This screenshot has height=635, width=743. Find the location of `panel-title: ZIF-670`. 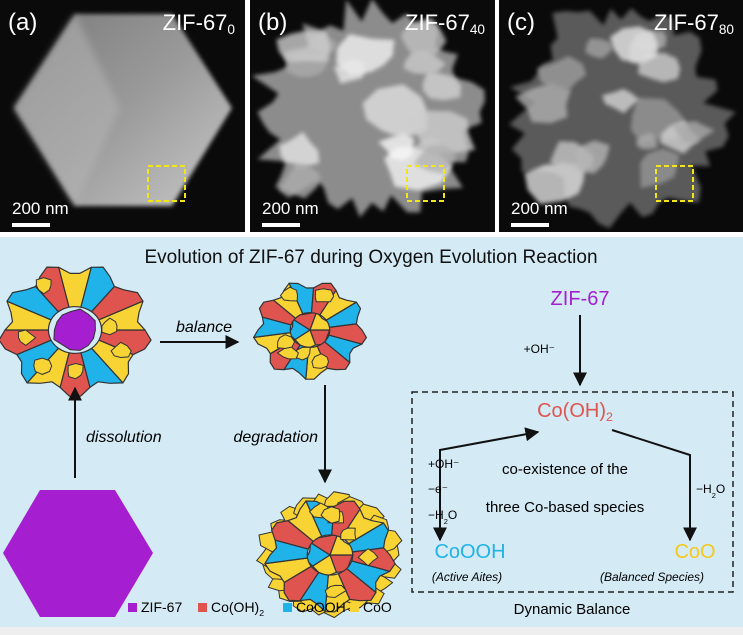

panel-title: ZIF-670 is located at coordinates (199, 23).